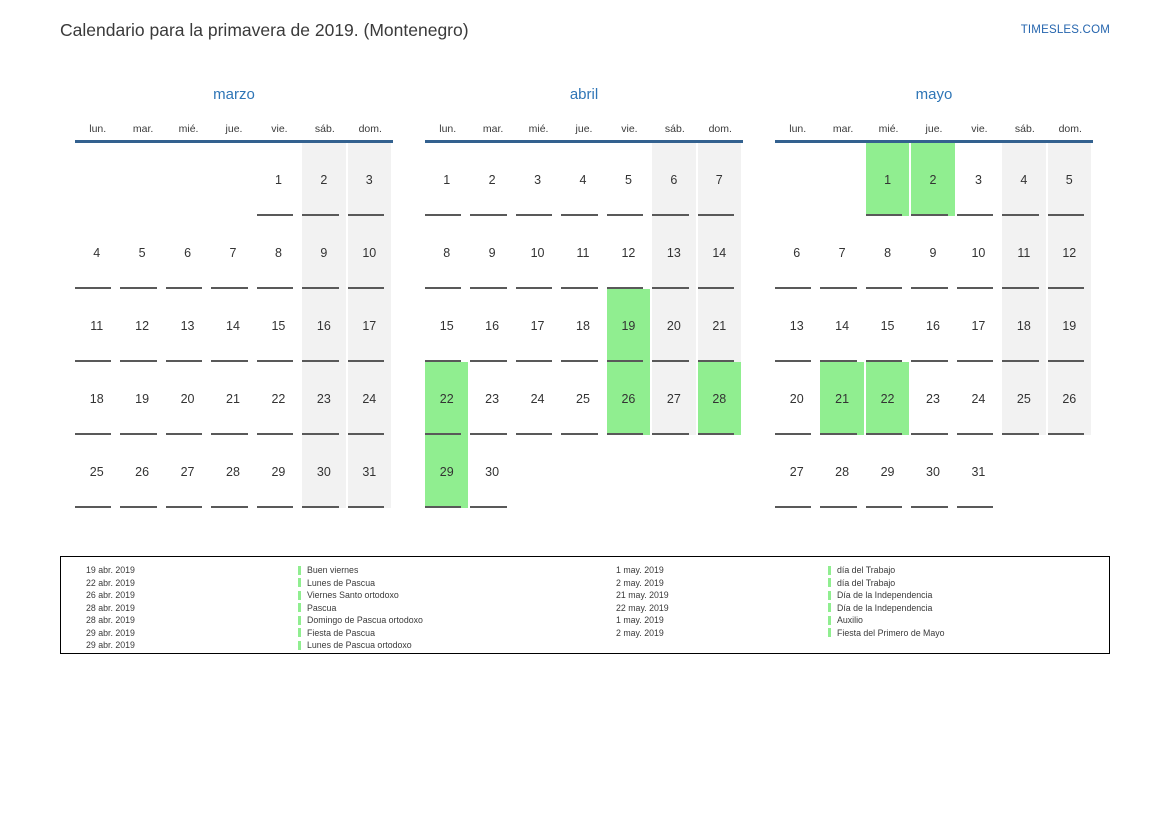  What do you see at coordinates (933, 398) in the screenshot?
I see `day-cell-mayo-23: 23` at bounding box center [933, 398].